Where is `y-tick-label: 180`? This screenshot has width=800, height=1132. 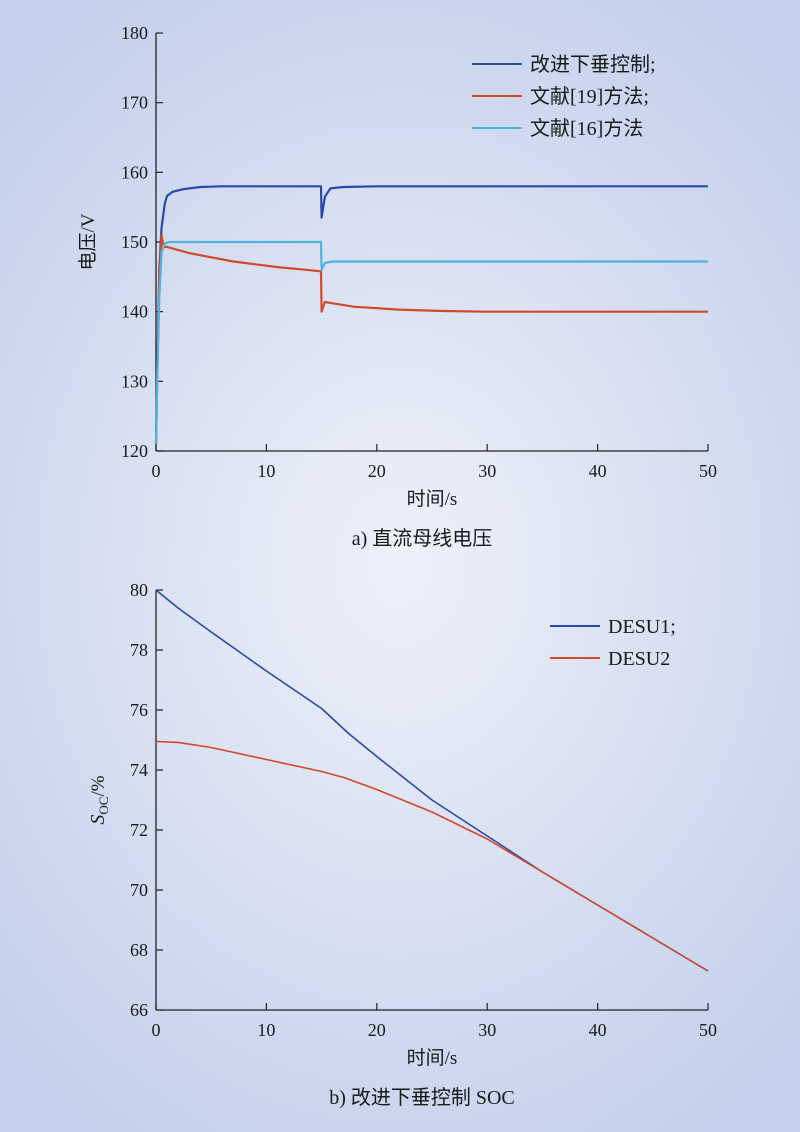
y-tick-label: 180 is located at coordinates (134, 33).